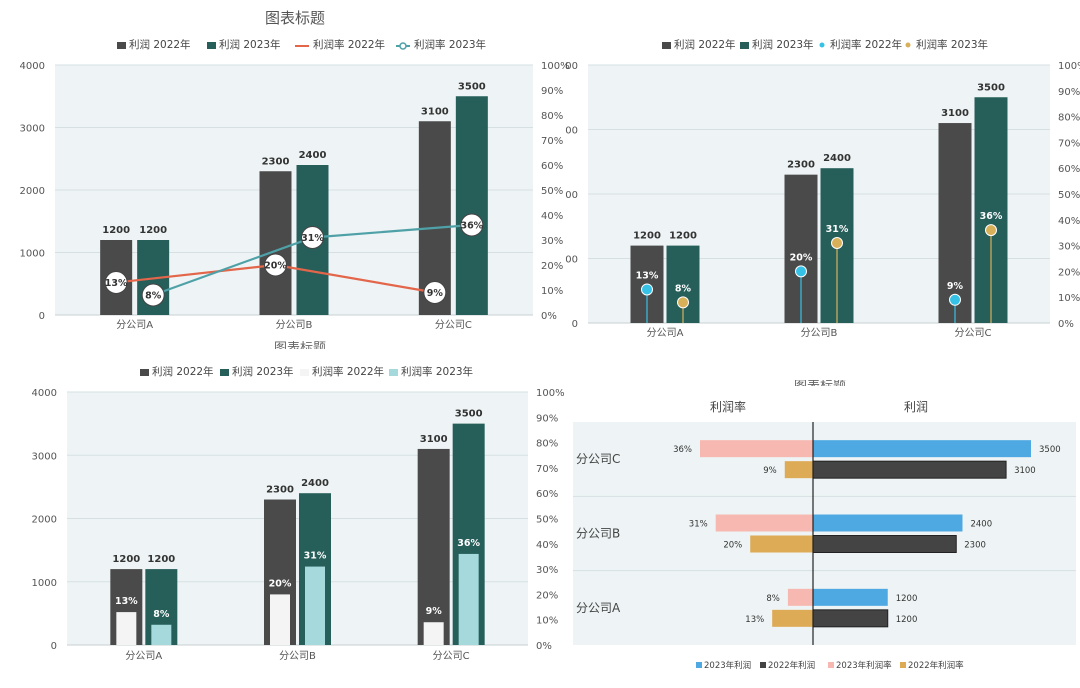  Describe the element at coordinates (598, 459) in the screenshot. I see `category-label: 分公司C` at that location.